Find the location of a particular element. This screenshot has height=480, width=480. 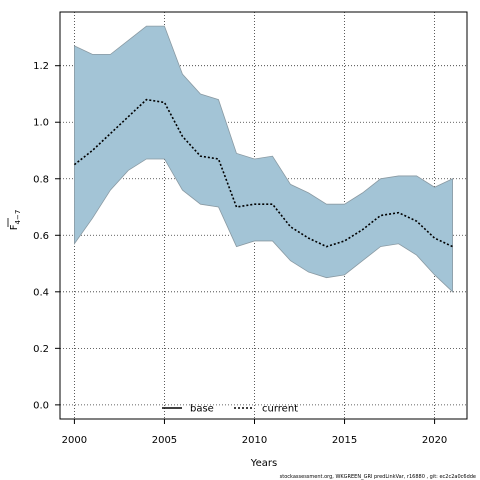

y-tick-label: 0.8 is located at coordinates (41, 179).